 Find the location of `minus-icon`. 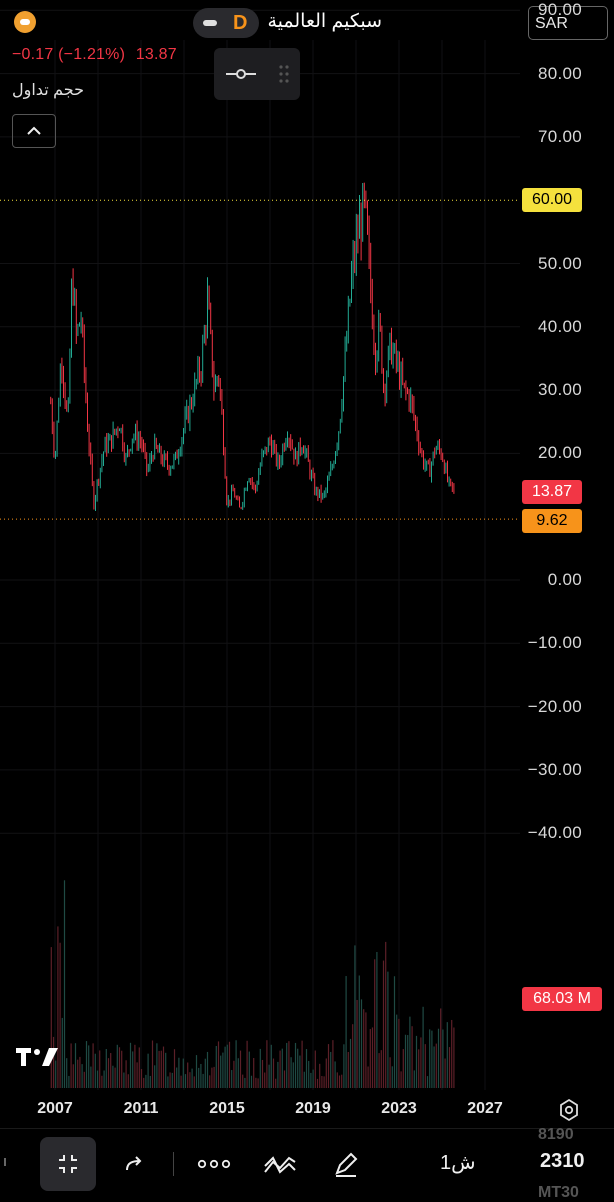

minus-icon is located at coordinates (210, 23).